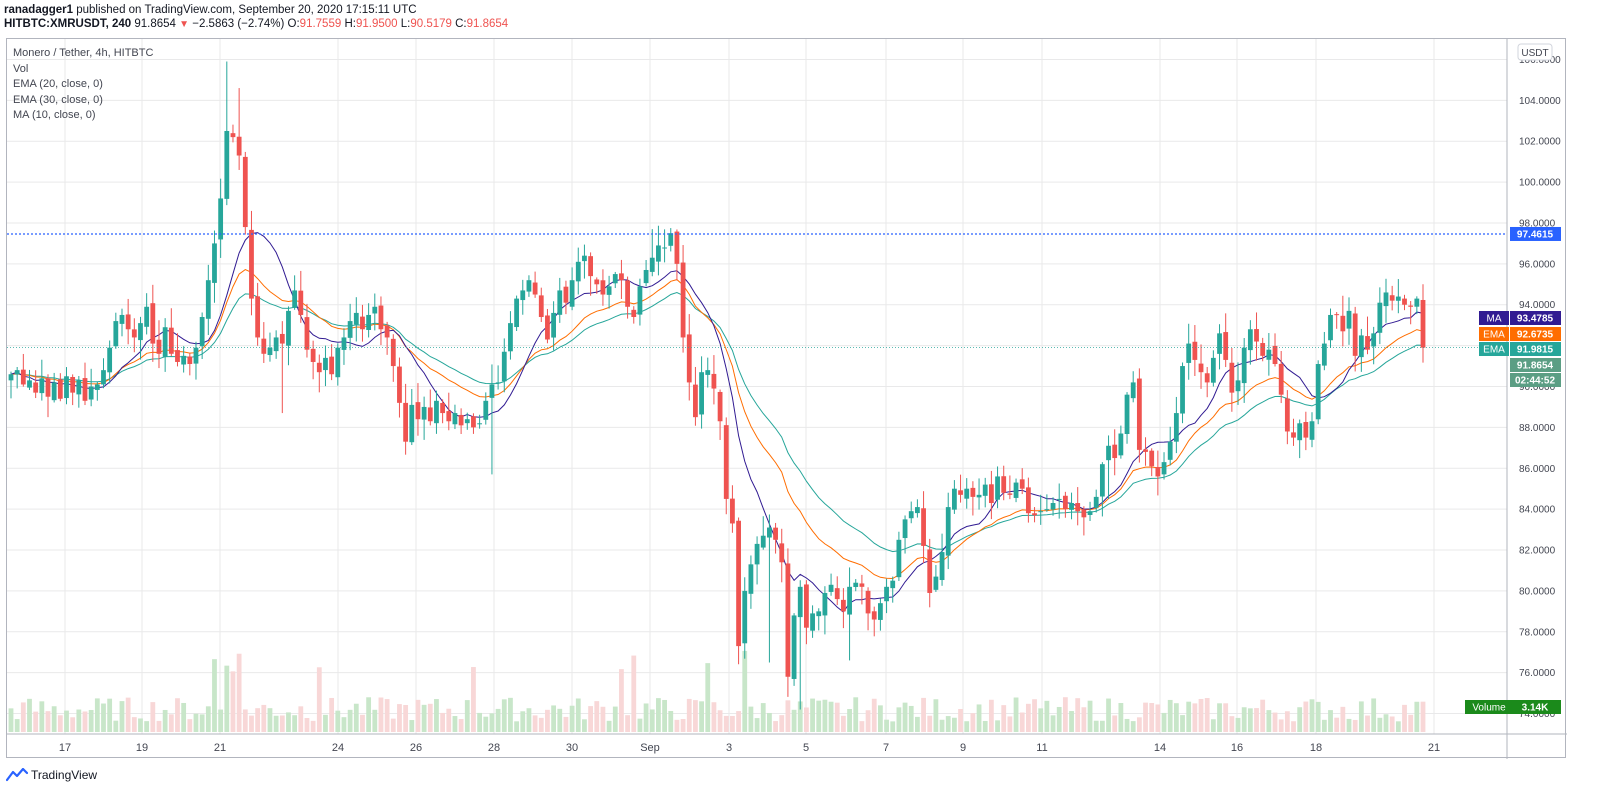 The height and width of the screenshot is (805, 1600). What do you see at coordinates (1537, 673) in the screenshot?
I see `y-tick-label: 76.0000` at bounding box center [1537, 673].